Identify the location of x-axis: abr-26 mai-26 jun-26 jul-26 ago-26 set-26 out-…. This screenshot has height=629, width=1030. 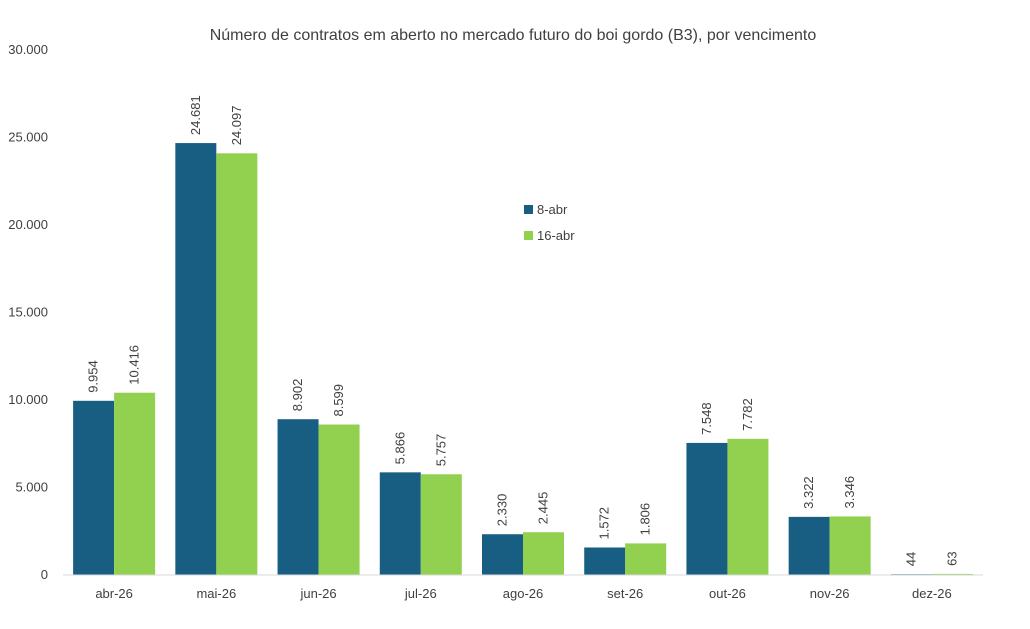
(523, 593).